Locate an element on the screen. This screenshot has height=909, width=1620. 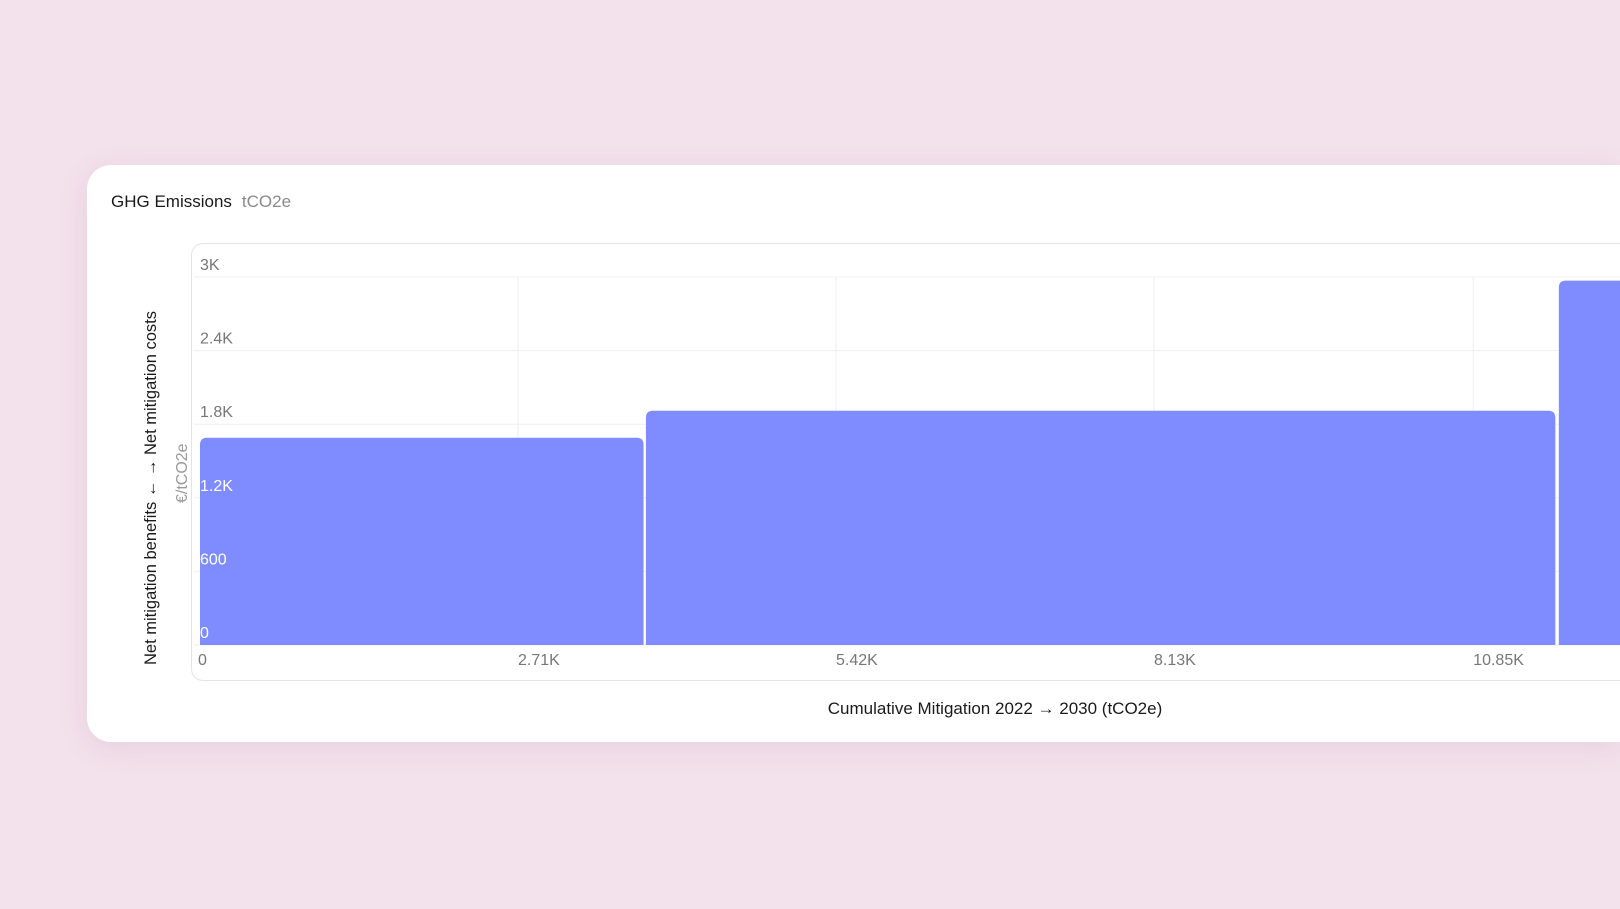
y-tick-label: 600 is located at coordinates (213, 559).